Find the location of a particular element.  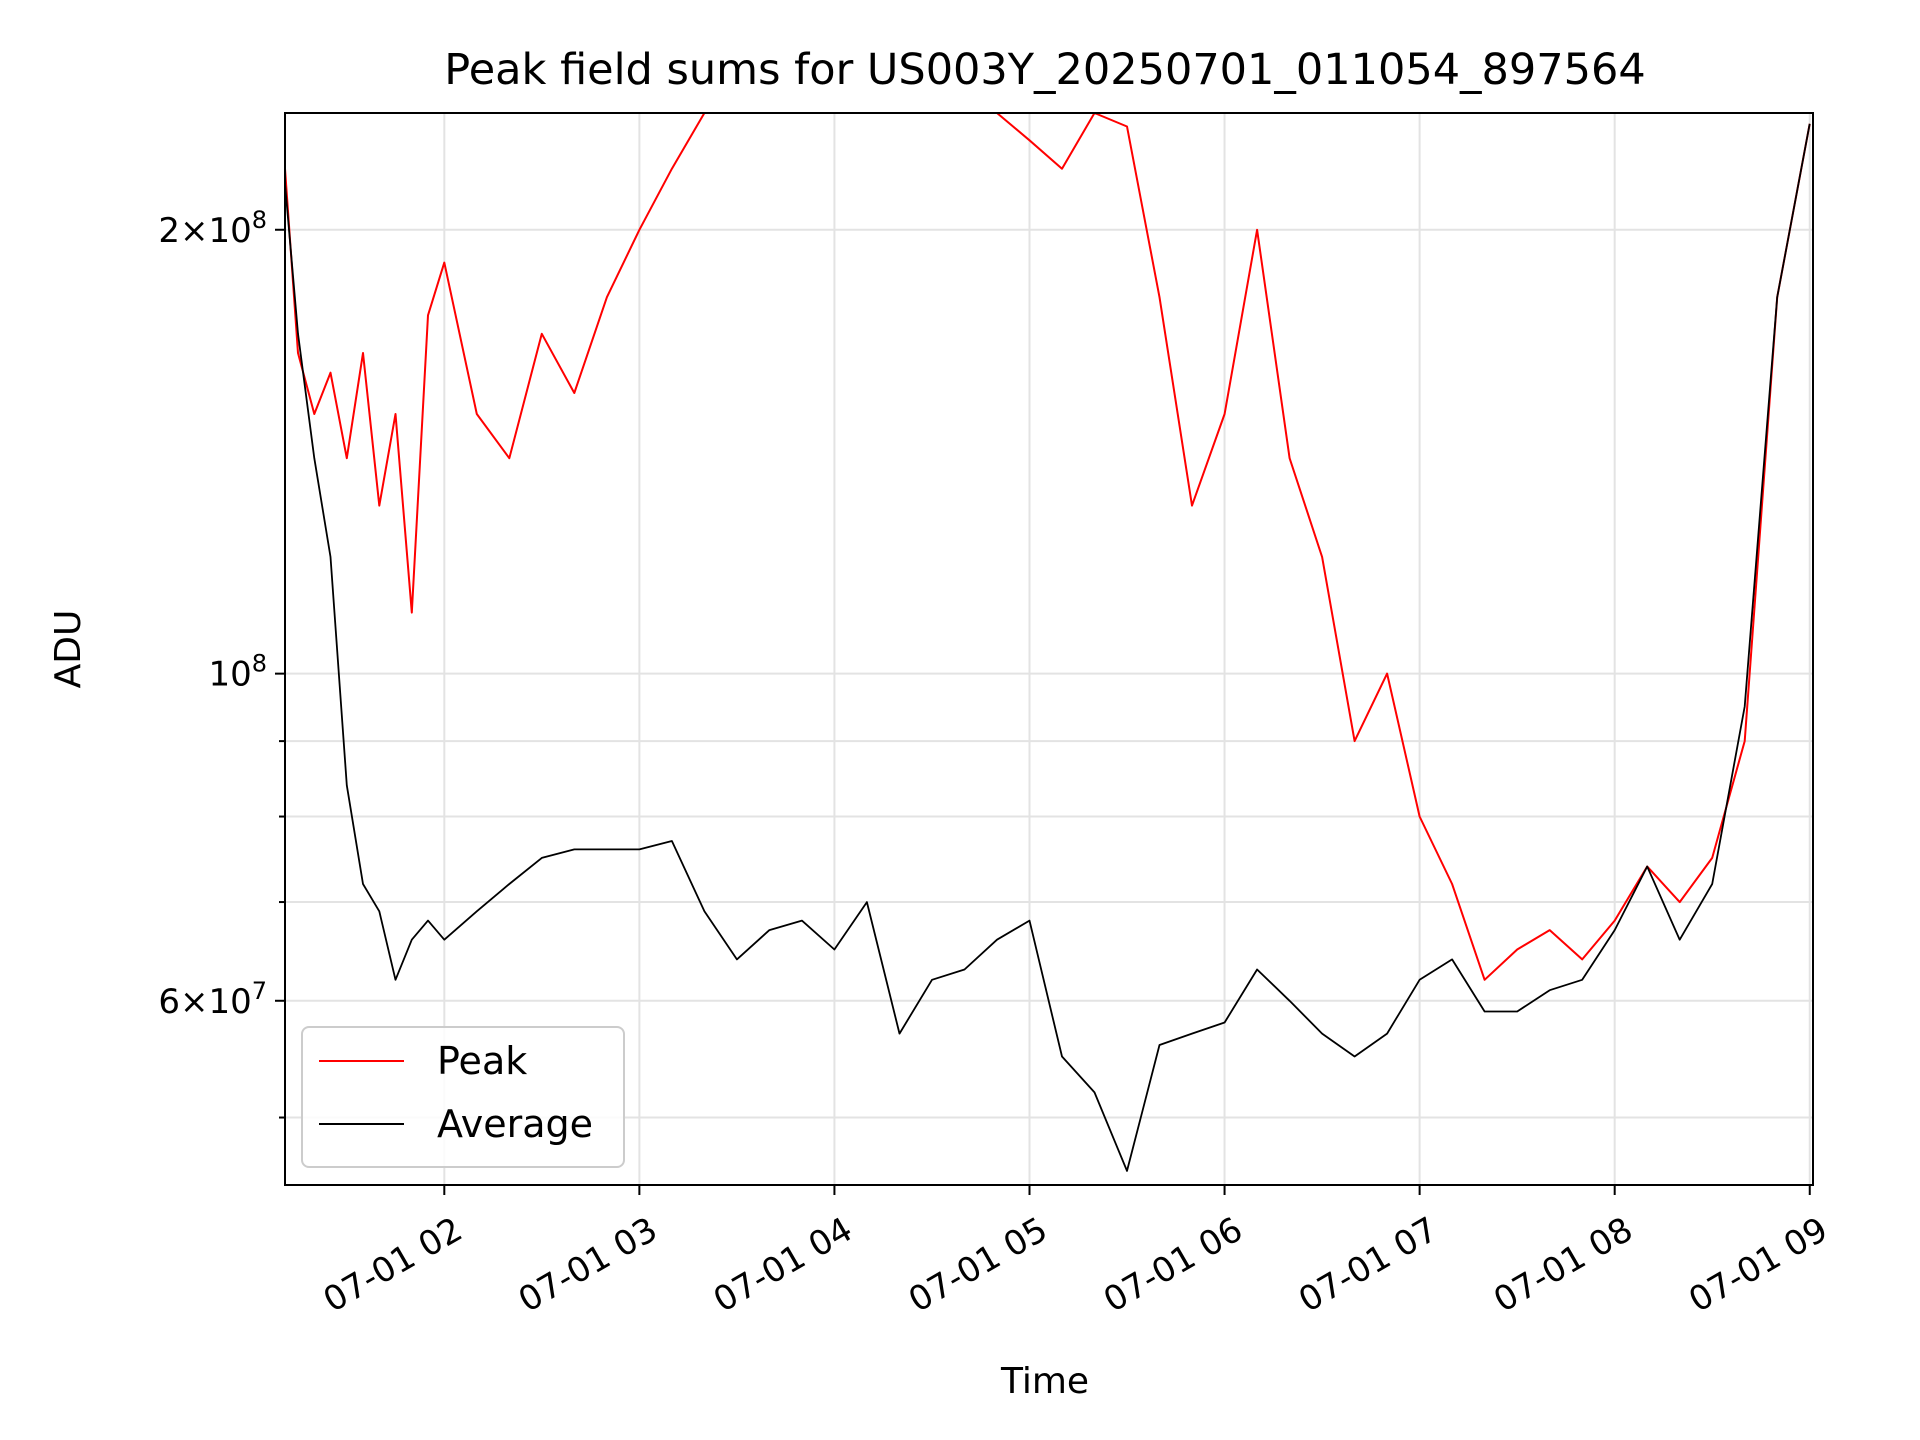

y-tick-label: 6×107 is located at coordinates (212, 999).